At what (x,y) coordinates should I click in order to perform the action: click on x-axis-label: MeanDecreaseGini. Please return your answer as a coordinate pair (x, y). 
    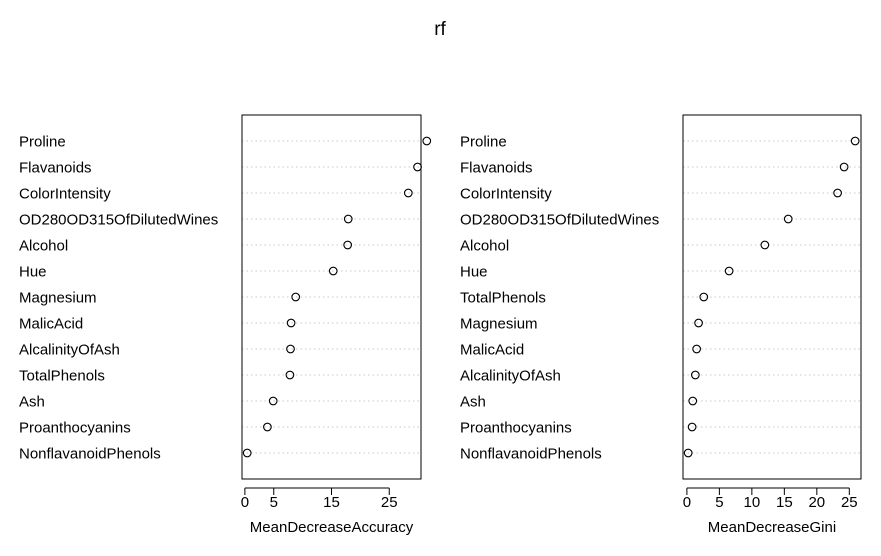
    Looking at the image, I should click on (772, 527).